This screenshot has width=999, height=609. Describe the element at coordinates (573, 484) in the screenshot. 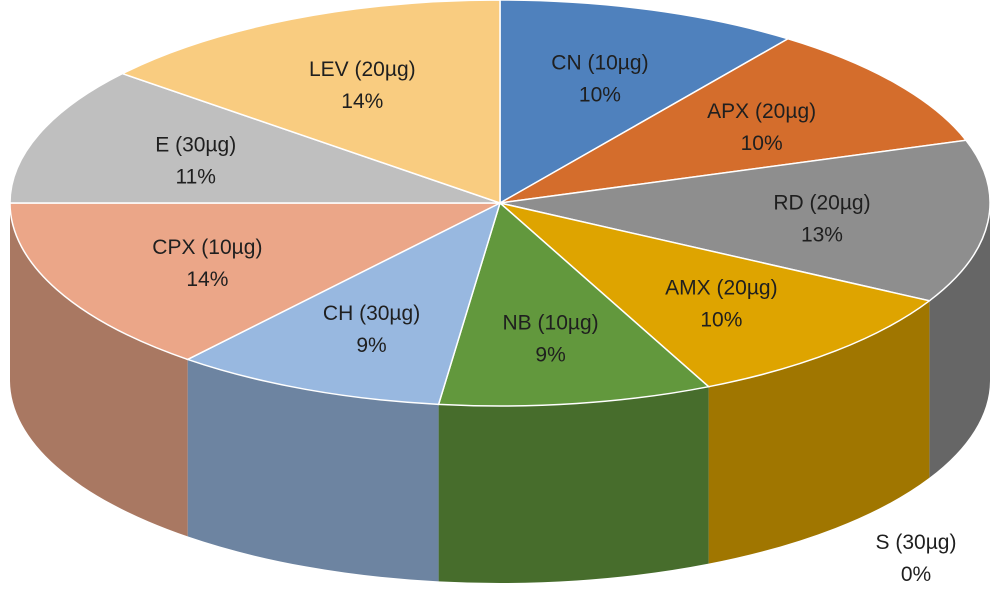

I see `pie-side-nb-10-g` at that location.